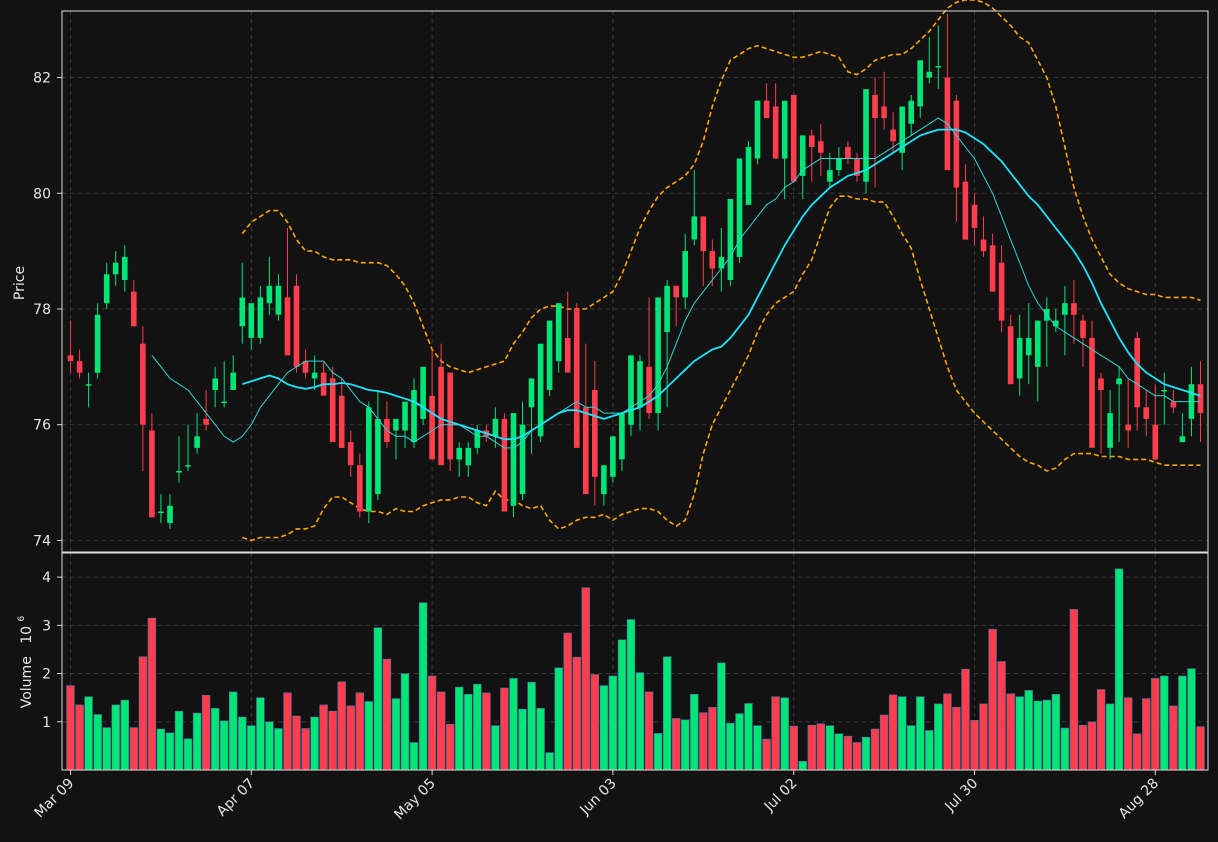 The height and width of the screenshot is (842, 1218). Describe the element at coordinates (46, 675) in the screenshot. I see `volume-tick-label: 2` at that location.